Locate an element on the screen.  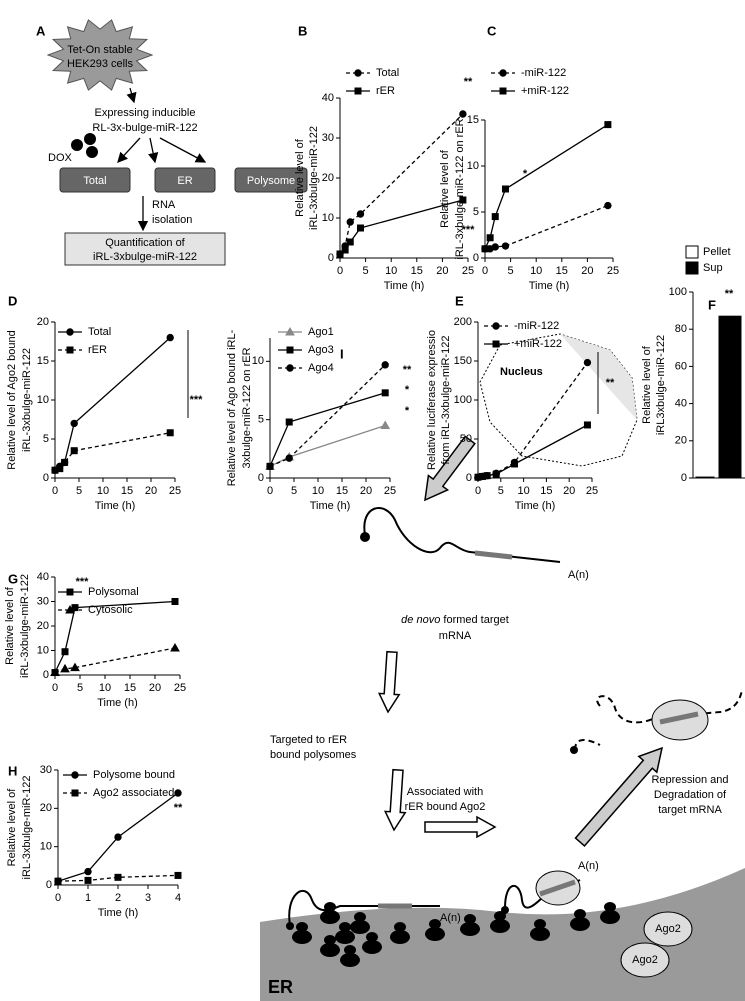
nucleus is located at coordinates (558, 400).